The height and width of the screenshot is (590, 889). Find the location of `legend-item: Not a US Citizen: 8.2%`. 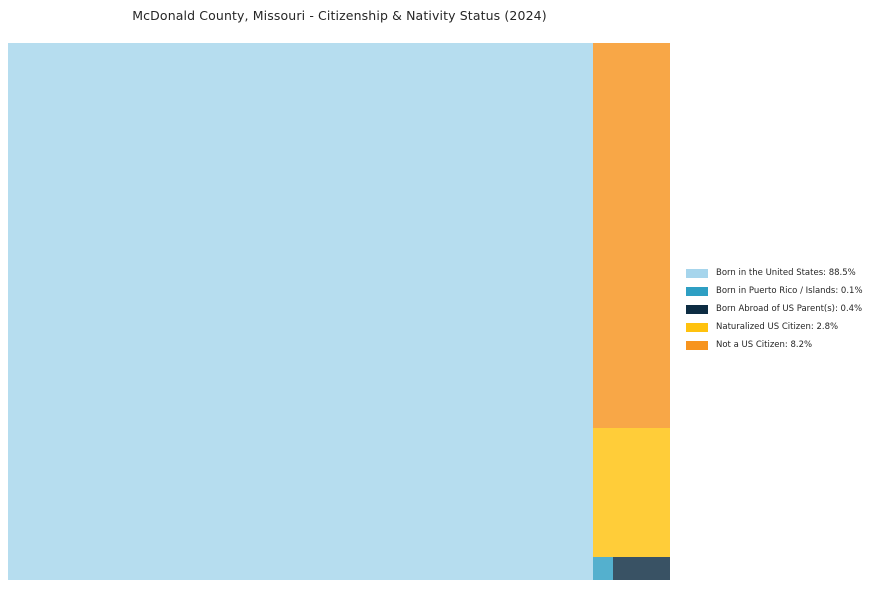

legend-item: Not a US Citizen: 8.2% is located at coordinates (784, 345).